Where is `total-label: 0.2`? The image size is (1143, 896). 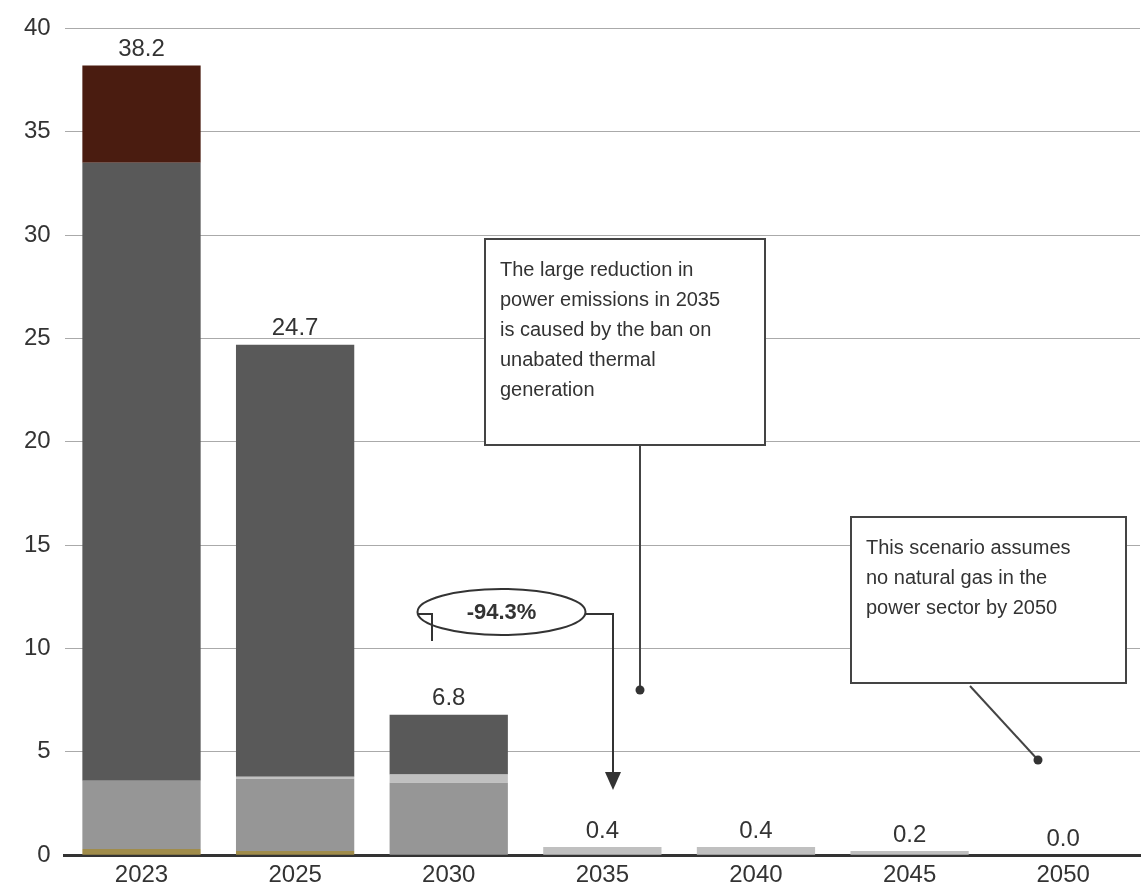 total-label: 0.2 is located at coordinates (909, 833).